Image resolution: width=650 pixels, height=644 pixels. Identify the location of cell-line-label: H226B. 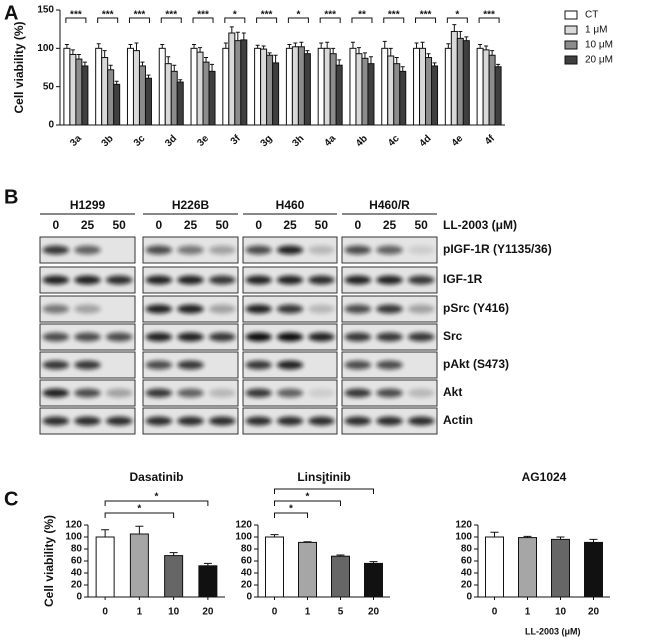
(191, 205).